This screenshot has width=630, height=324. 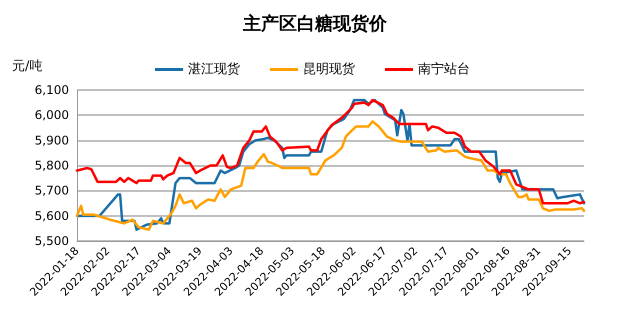 I want to click on y-tick-label: 6,000, so click(x=51, y=115).